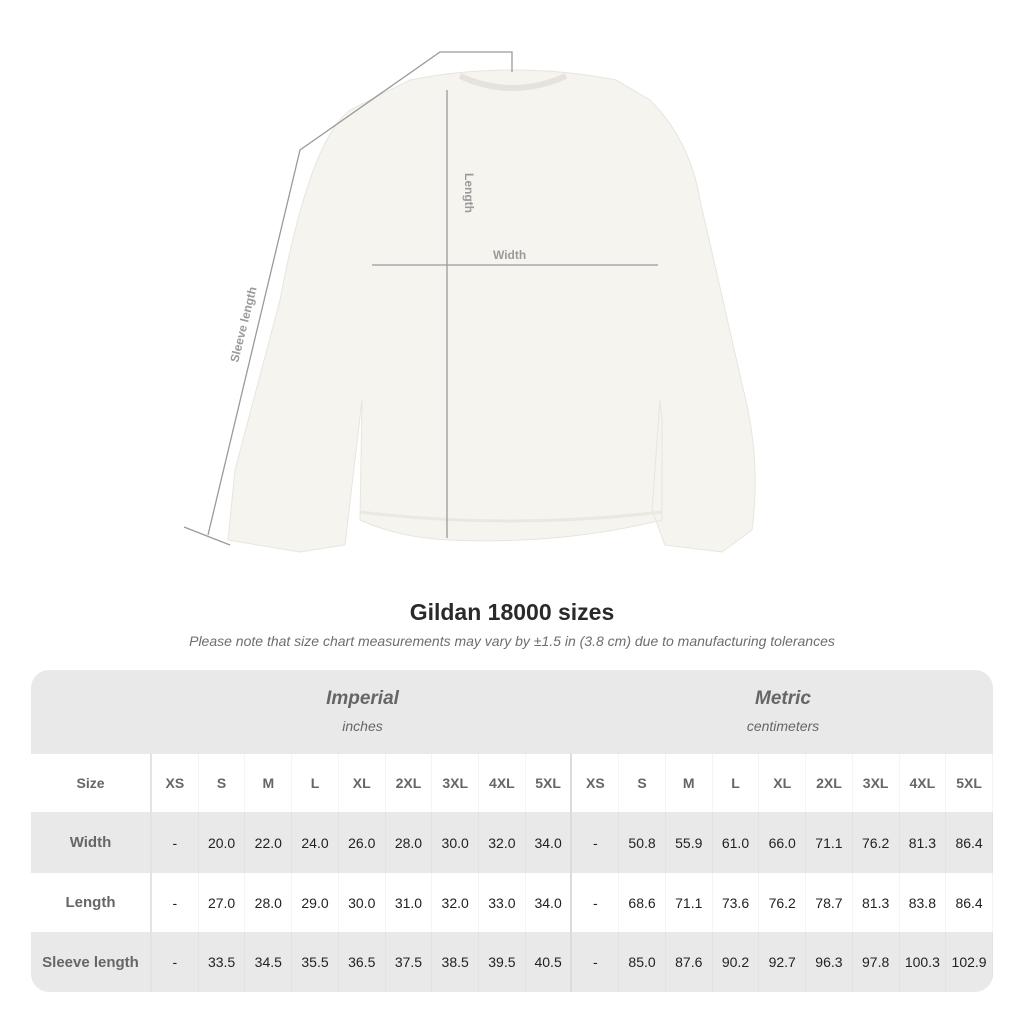  I want to click on table-cell: 78.7, so click(829, 902).